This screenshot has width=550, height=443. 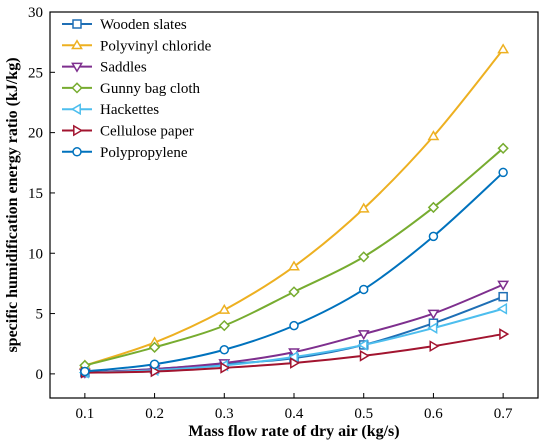 I want to click on y-tick-label: 20, so click(x=35, y=134).